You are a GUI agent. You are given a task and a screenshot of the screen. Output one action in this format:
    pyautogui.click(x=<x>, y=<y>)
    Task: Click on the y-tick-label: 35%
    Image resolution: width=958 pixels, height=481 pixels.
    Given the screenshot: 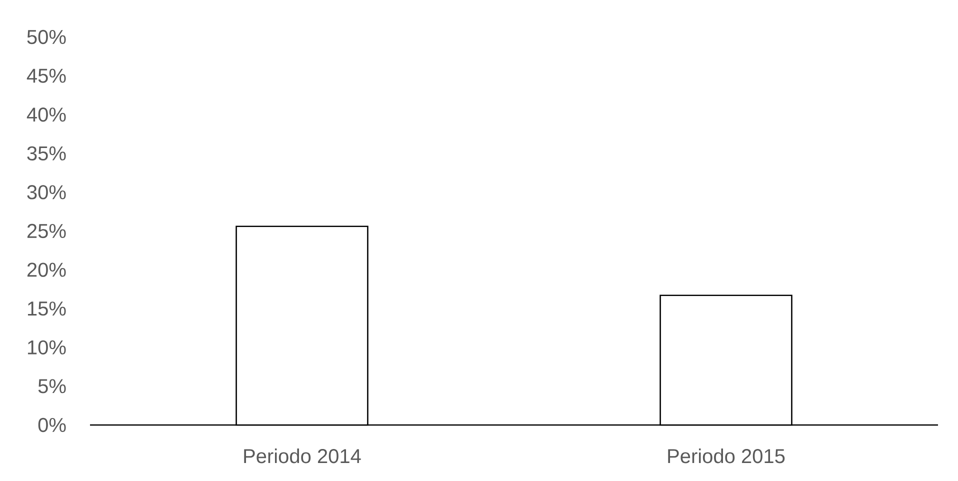 What is the action you would take?
    pyautogui.click(x=46, y=153)
    